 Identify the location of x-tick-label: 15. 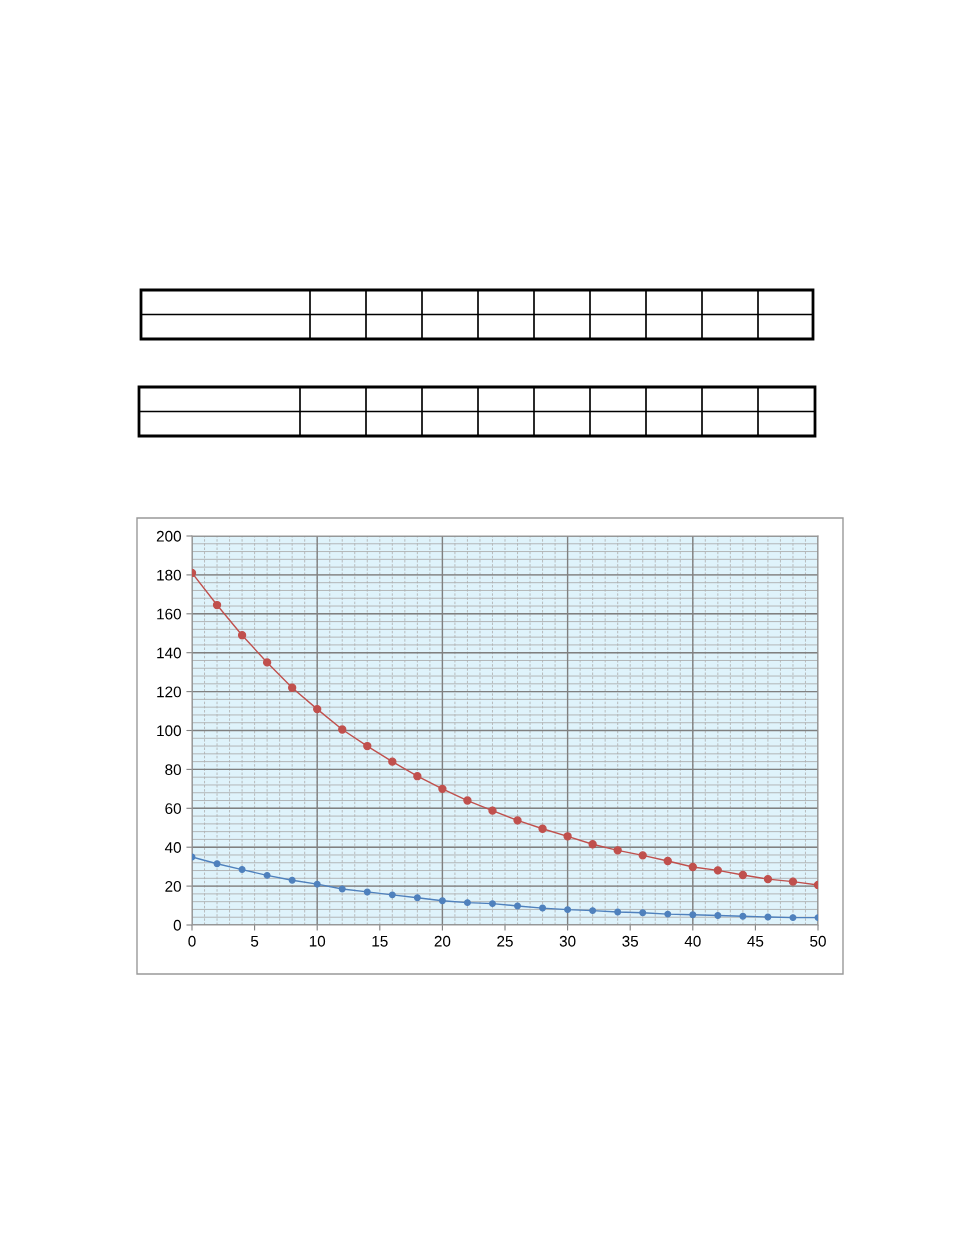
(380, 941).